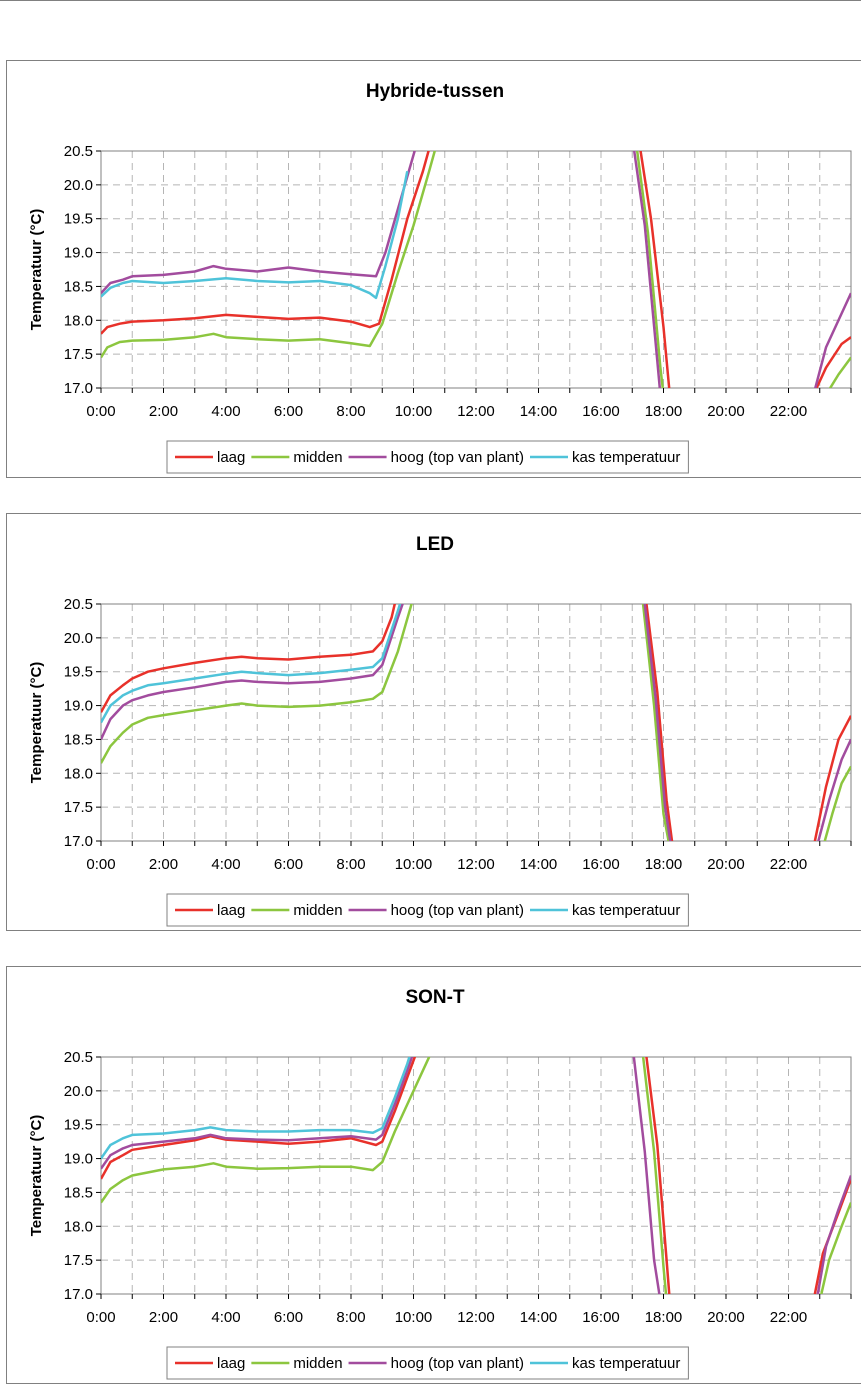  I want to click on chart-title: SON-T, so click(435, 997).